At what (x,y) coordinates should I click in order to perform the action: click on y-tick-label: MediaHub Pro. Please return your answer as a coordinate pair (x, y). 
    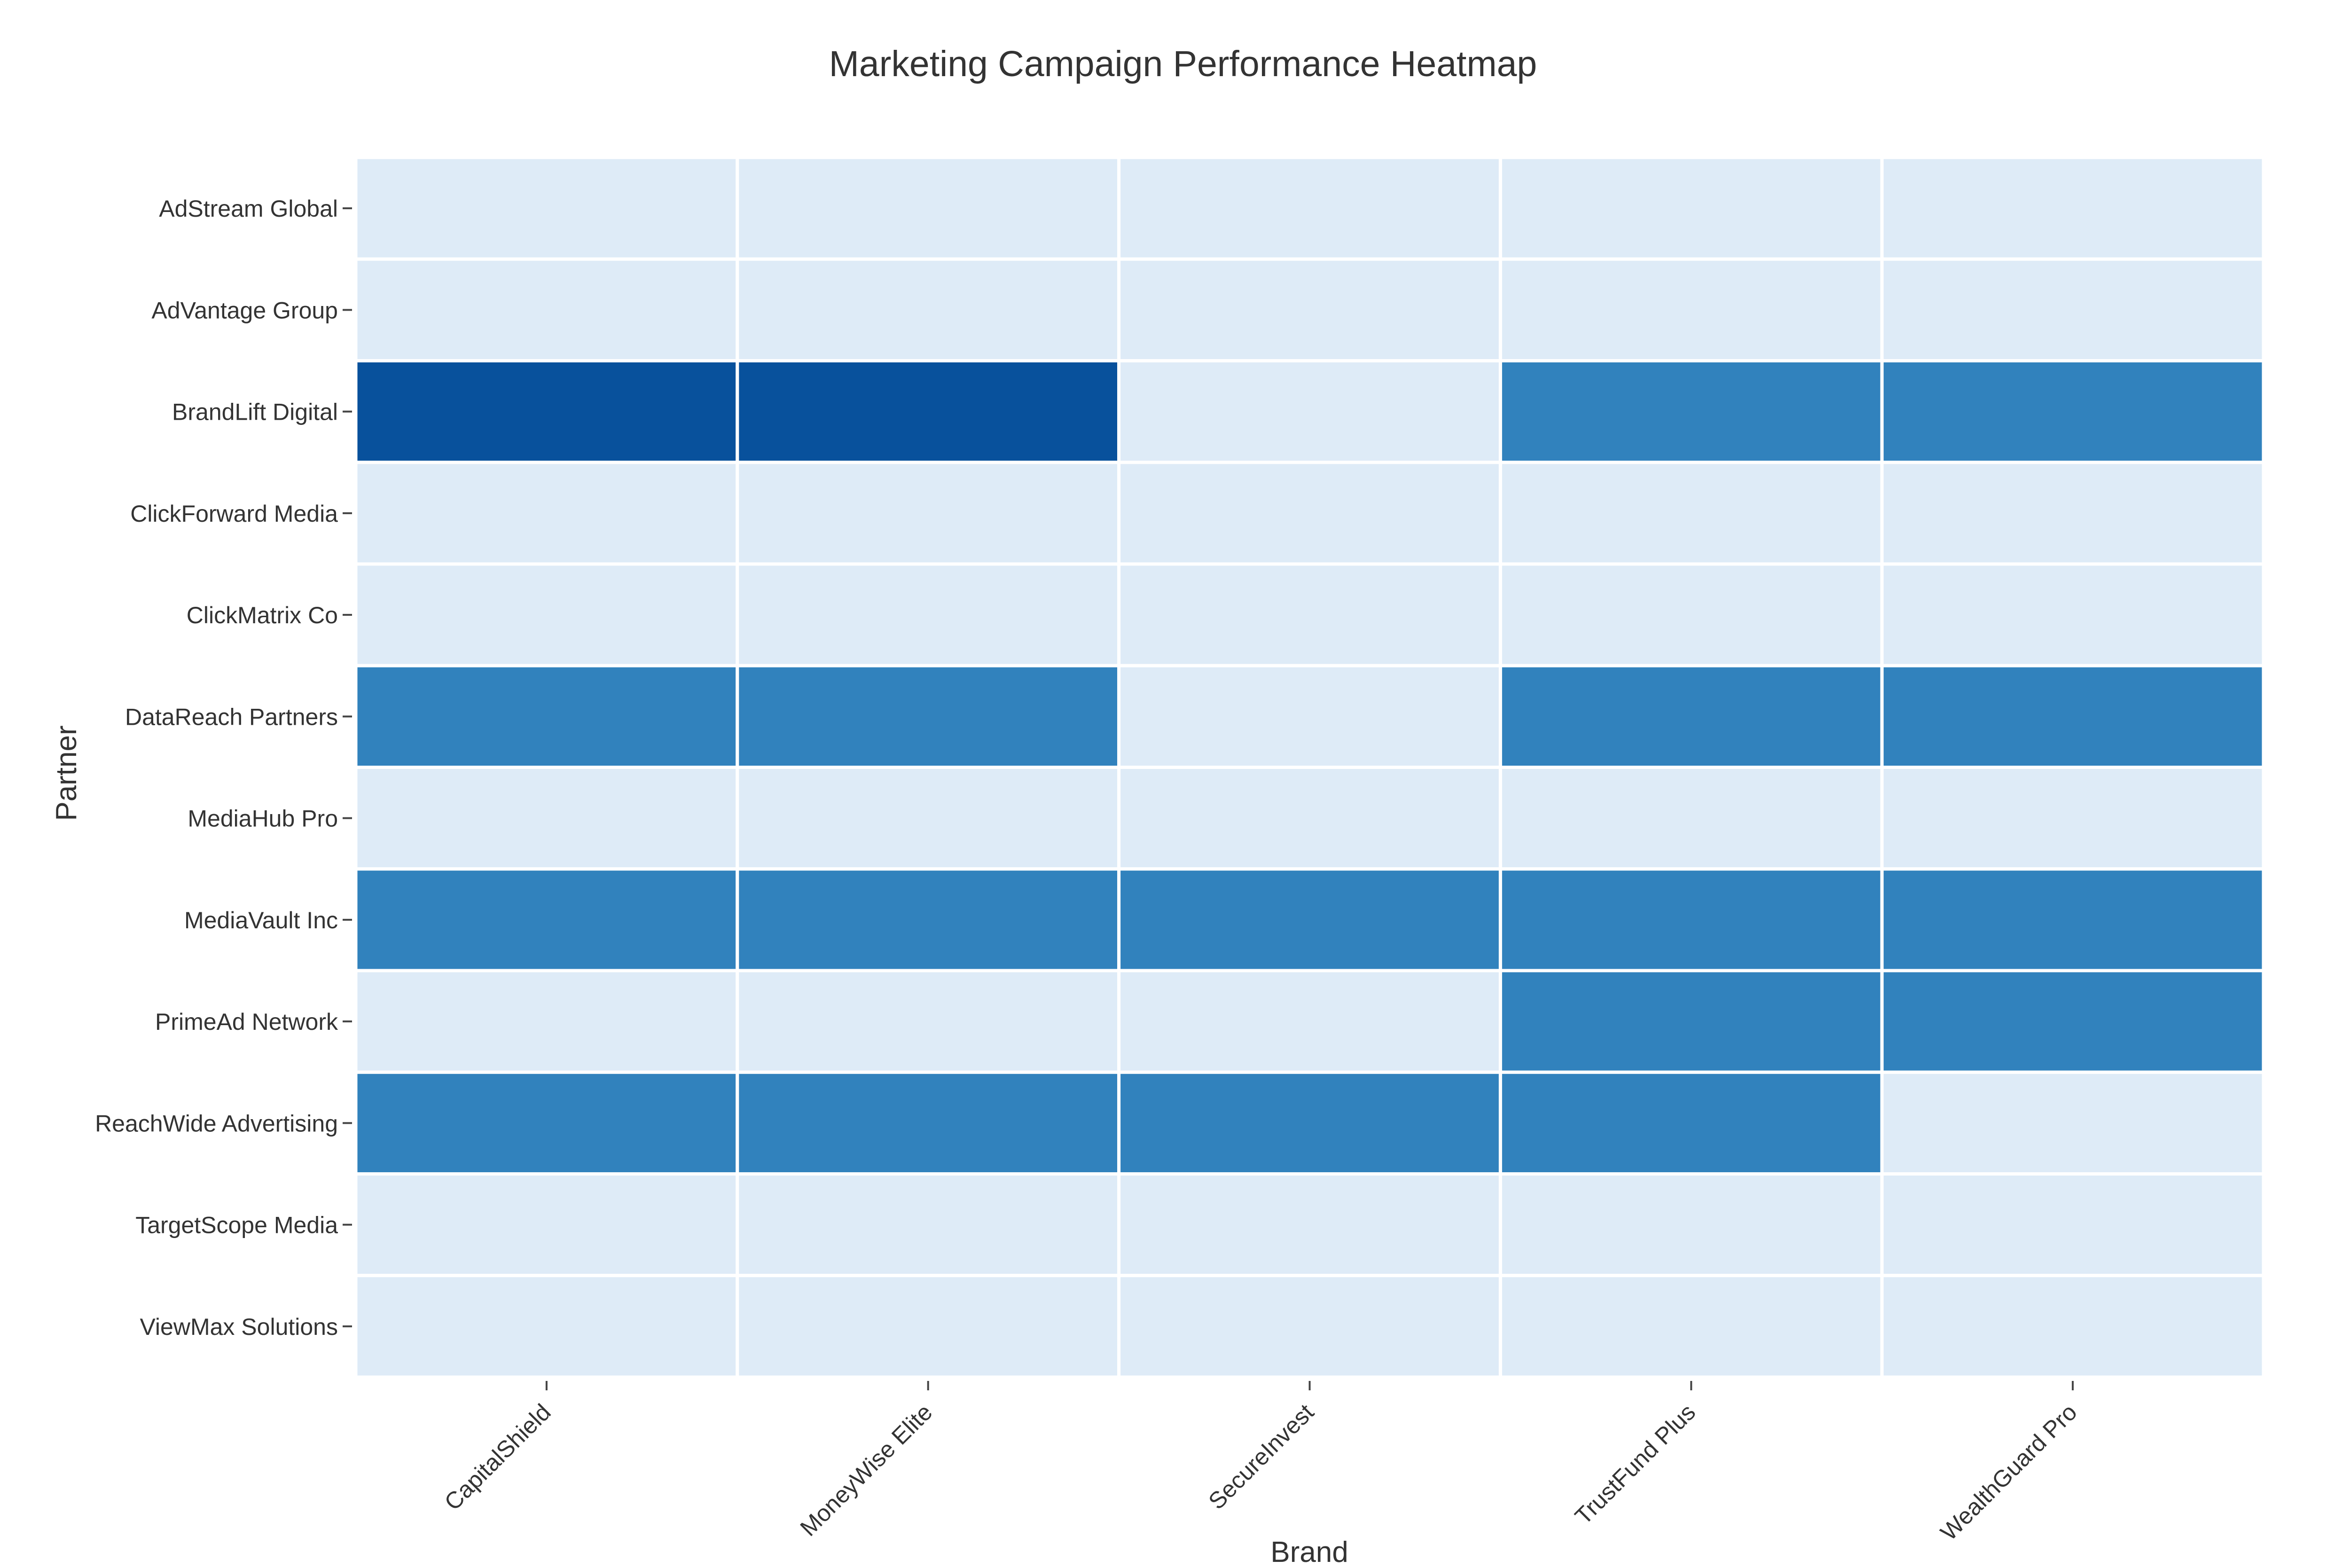
    Looking at the image, I should click on (263, 819).